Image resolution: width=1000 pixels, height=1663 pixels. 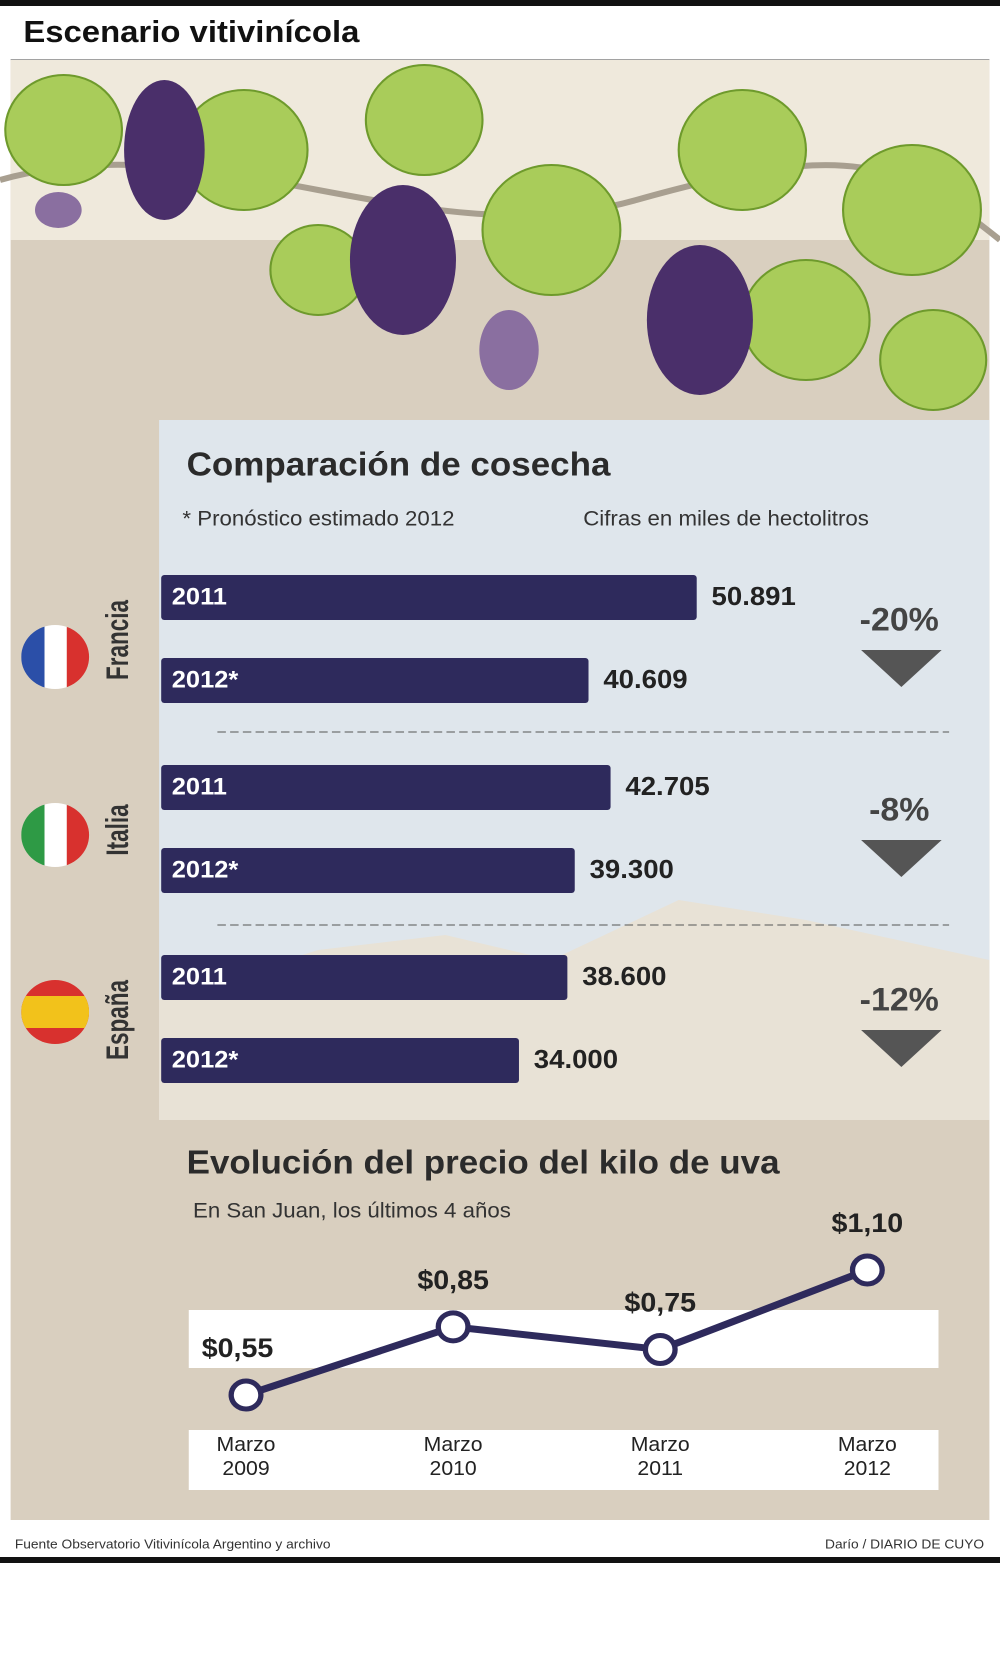 I want to click on line-subtitle: En San Juan, los últimos 4 años, so click(x=352, y=1210).